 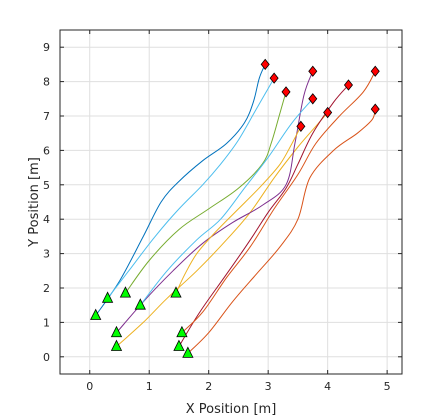 What do you see at coordinates (46, 47) in the screenshot?
I see `y-tick-label: 9` at bounding box center [46, 47].